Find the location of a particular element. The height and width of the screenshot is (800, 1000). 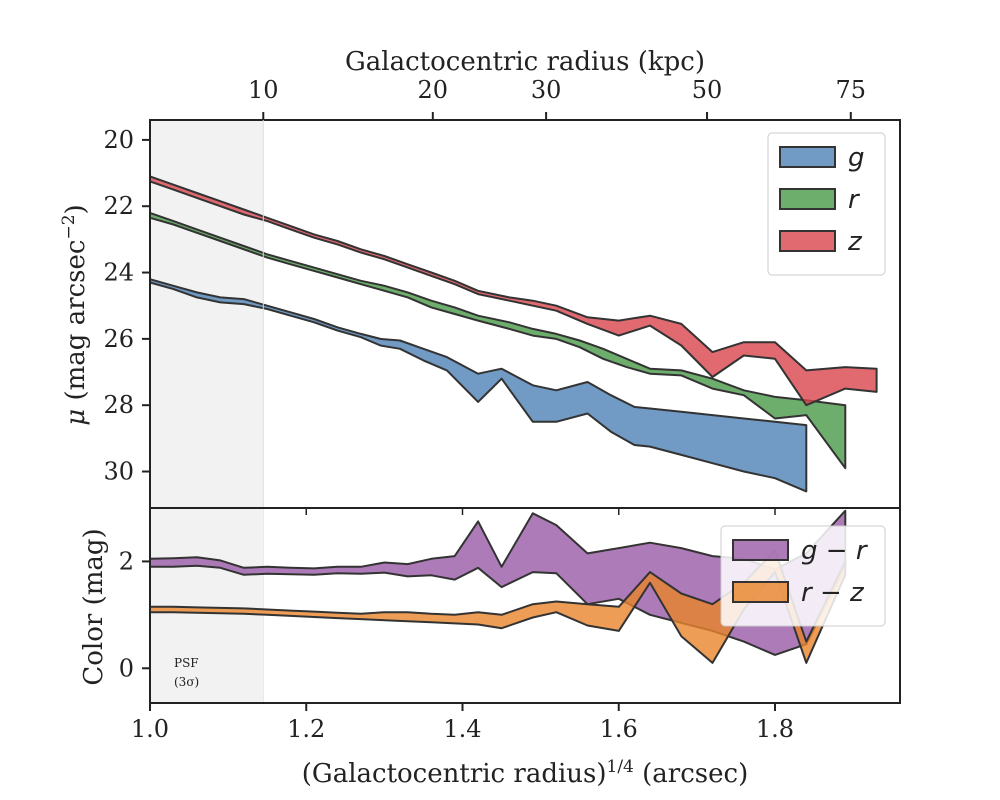

profile-y-ticks: 20 22 24 26 28 30 is located at coordinates (126, 306).